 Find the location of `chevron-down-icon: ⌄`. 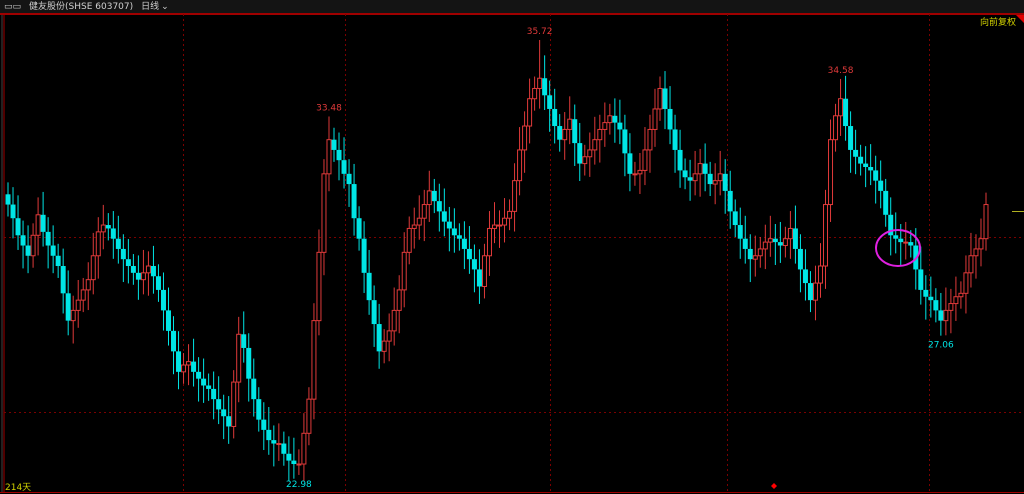

chevron-down-icon: ⌄ is located at coordinates (165, 6).